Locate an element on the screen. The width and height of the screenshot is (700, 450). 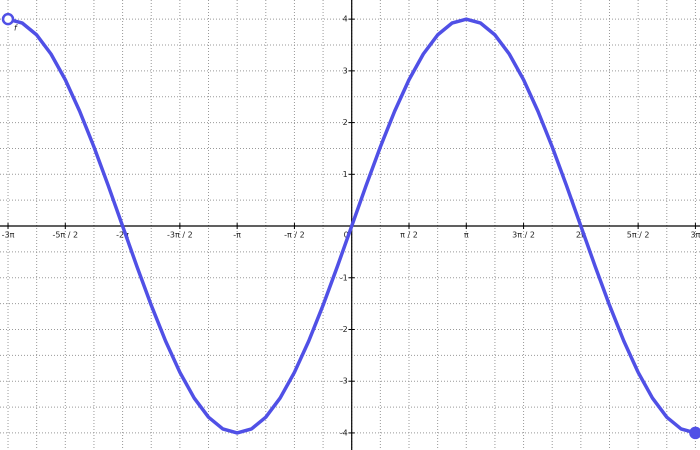
x-tick-label: -π / 2 is located at coordinates (294, 235).